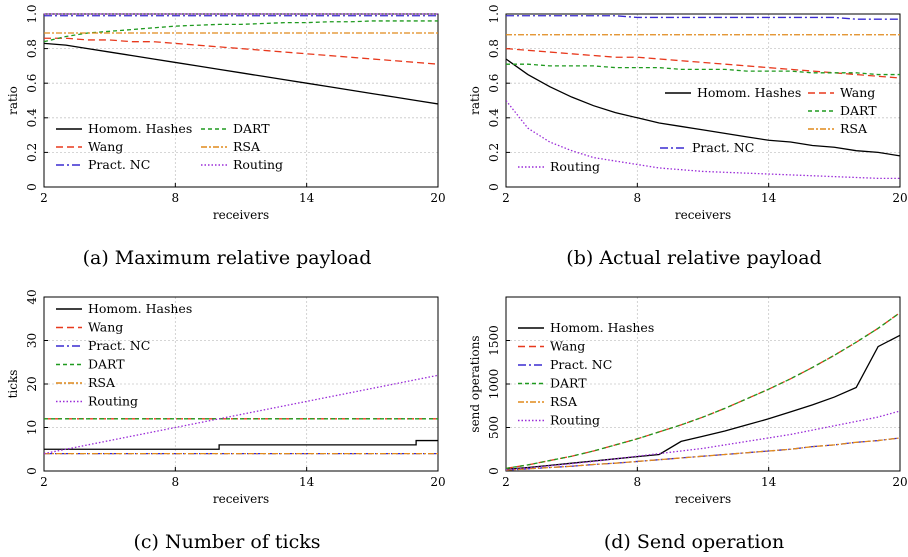 This screenshot has height=557, width=908. I want to click on y-tick-label: 20, so click(32, 383).